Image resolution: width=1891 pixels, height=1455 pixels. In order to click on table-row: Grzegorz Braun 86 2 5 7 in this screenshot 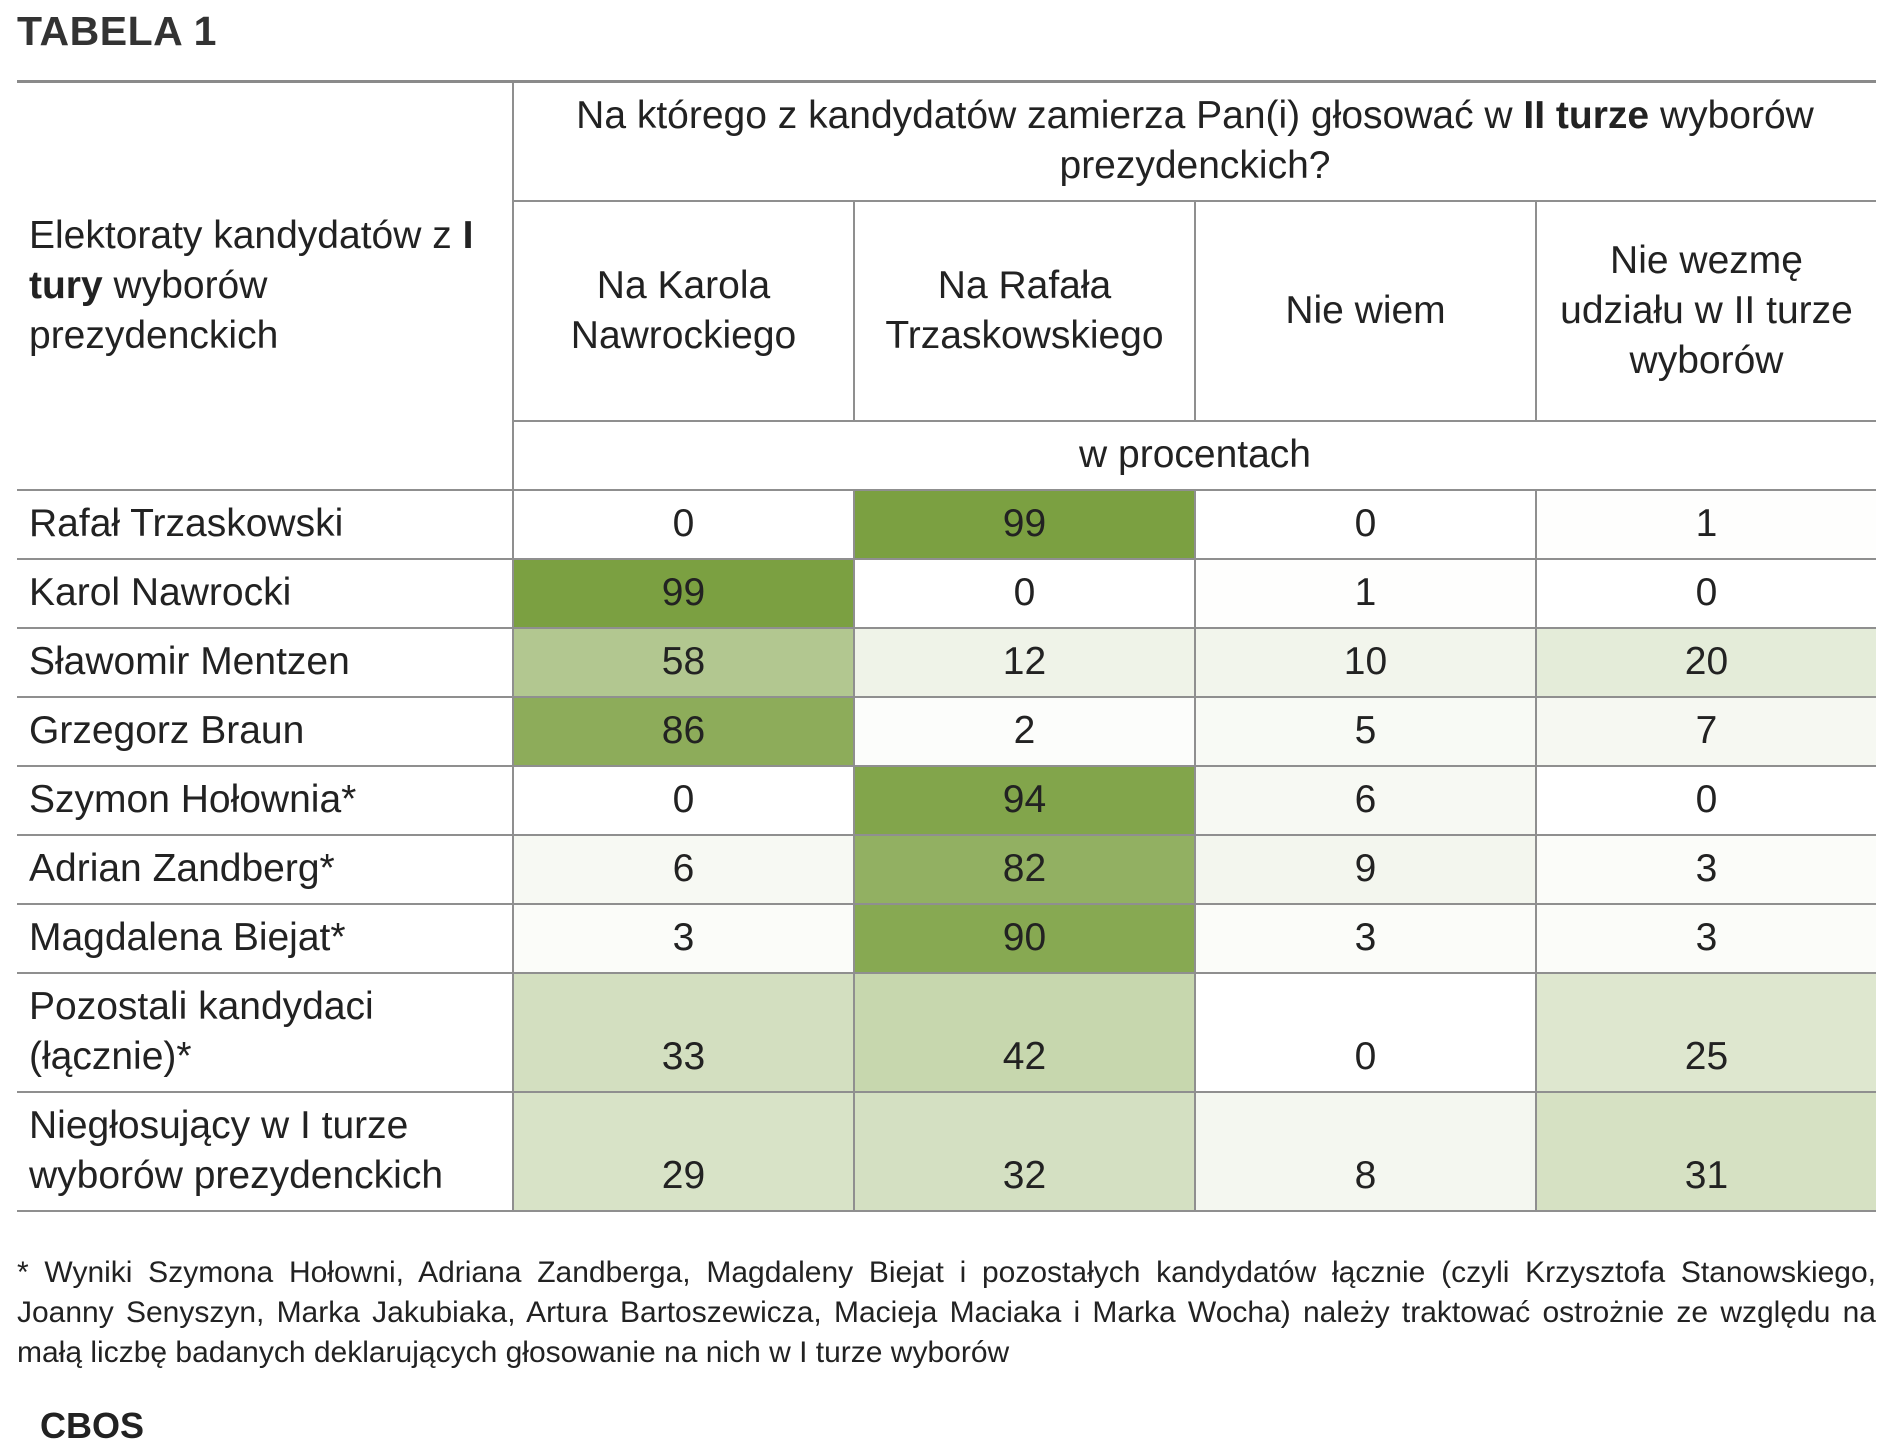, I will do `click(946, 731)`.